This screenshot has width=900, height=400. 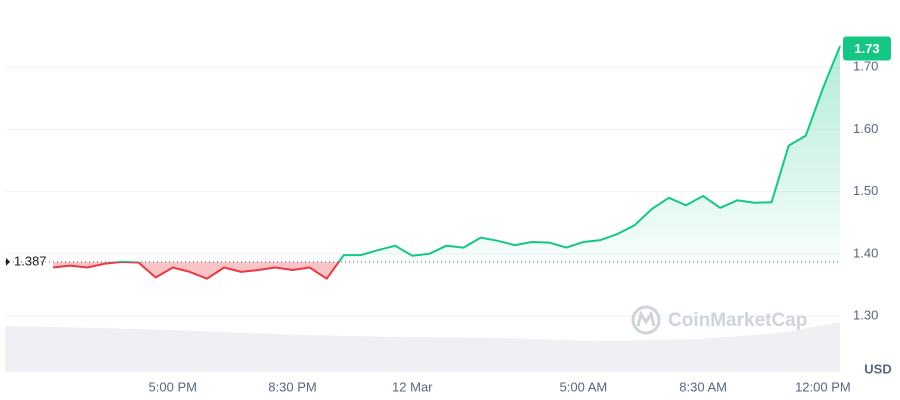 I want to click on price-badge, so click(x=867, y=48).